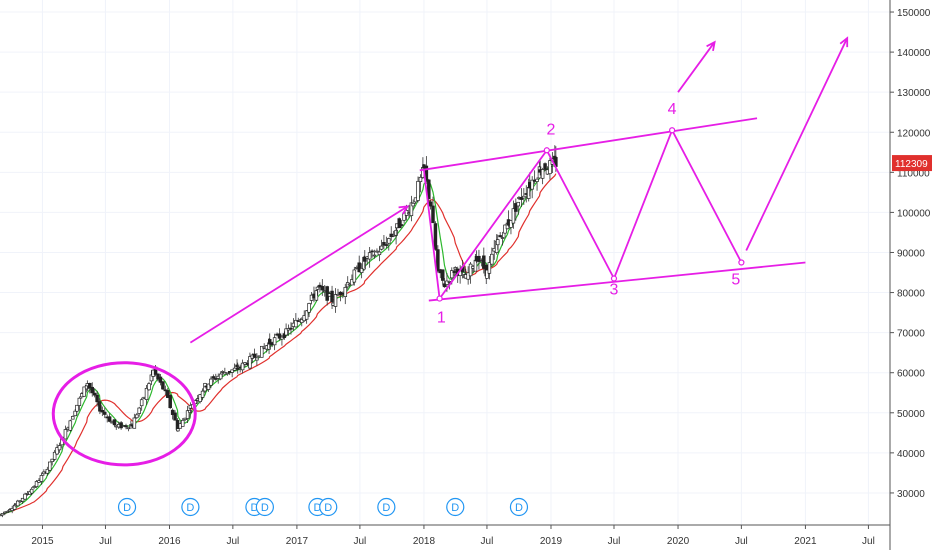  I want to click on arrow-head, so click(711, 46).